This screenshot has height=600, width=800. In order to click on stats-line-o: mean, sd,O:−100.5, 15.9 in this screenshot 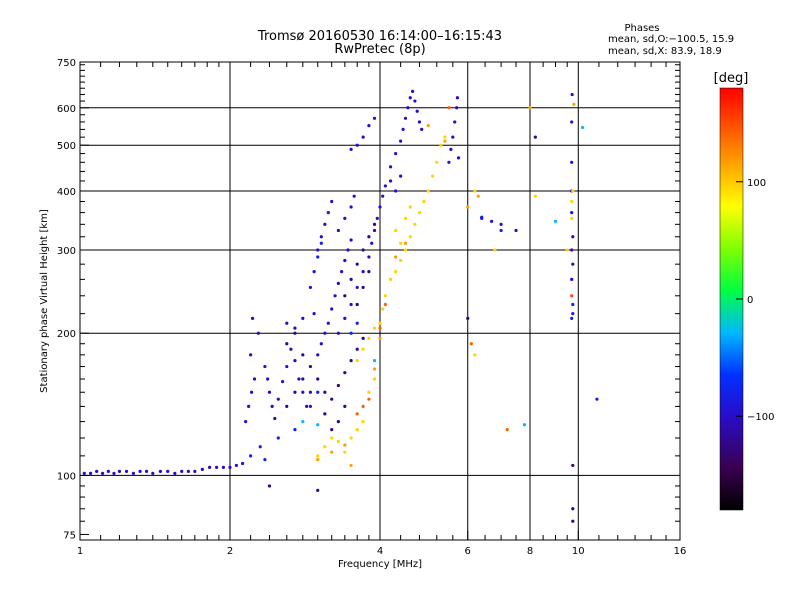, I will do `click(671, 39)`.